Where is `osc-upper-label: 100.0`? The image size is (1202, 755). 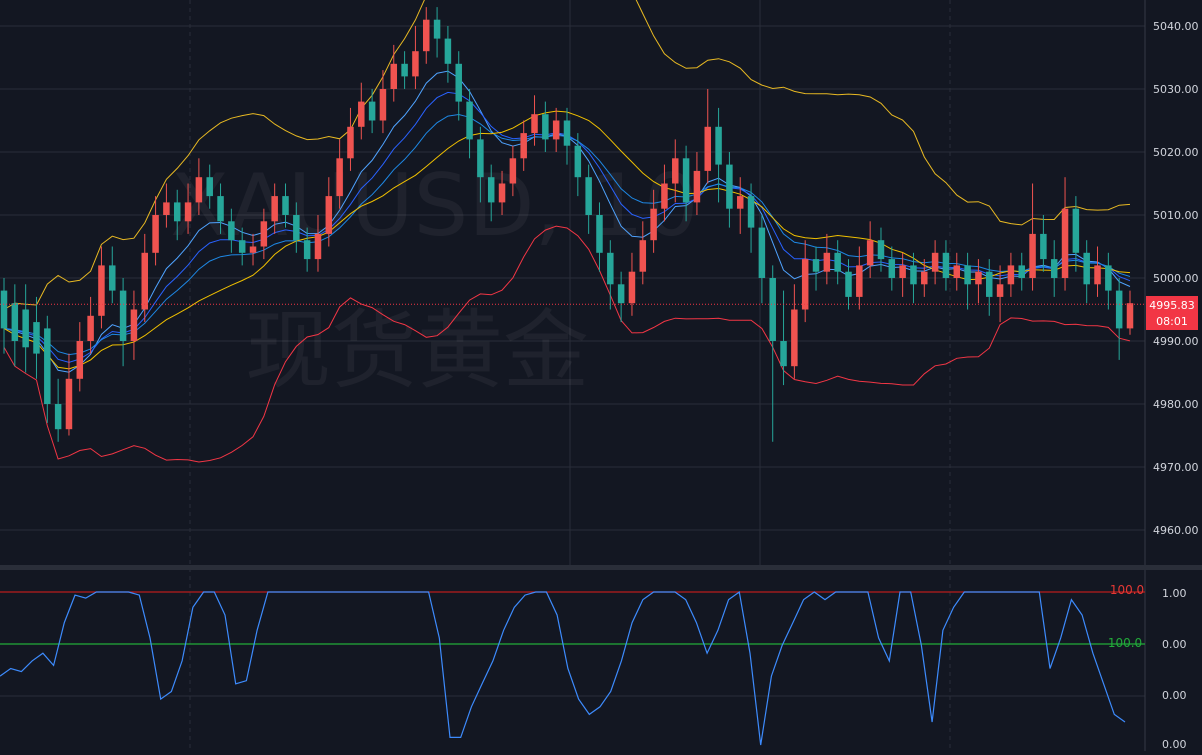 osc-upper-label: 100.0 is located at coordinates (1127, 590).